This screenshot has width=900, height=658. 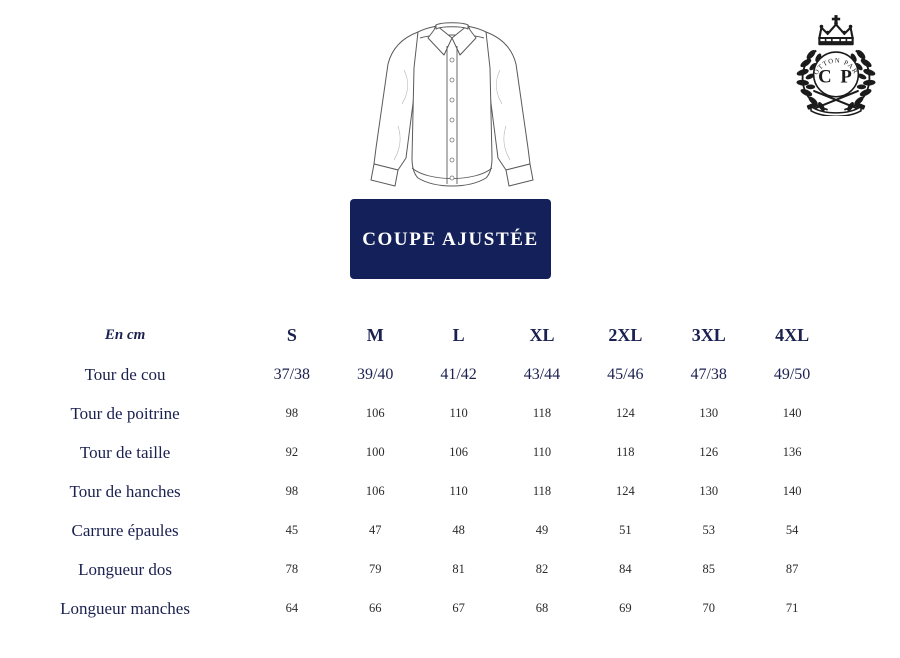 I want to click on size-header-2xl: 2XL, so click(x=625, y=335).